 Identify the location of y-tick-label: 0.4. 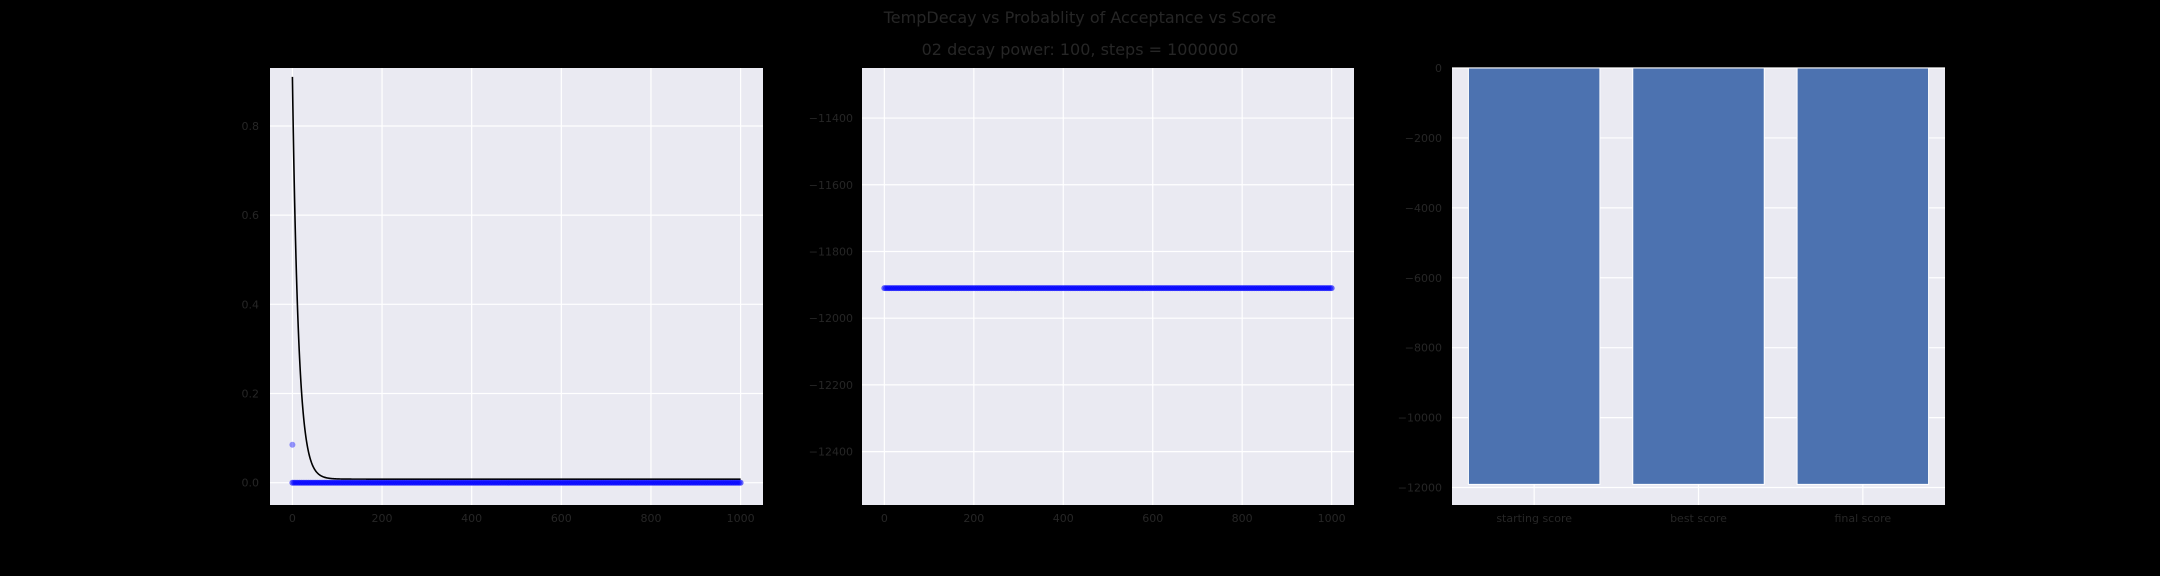
(251, 304).